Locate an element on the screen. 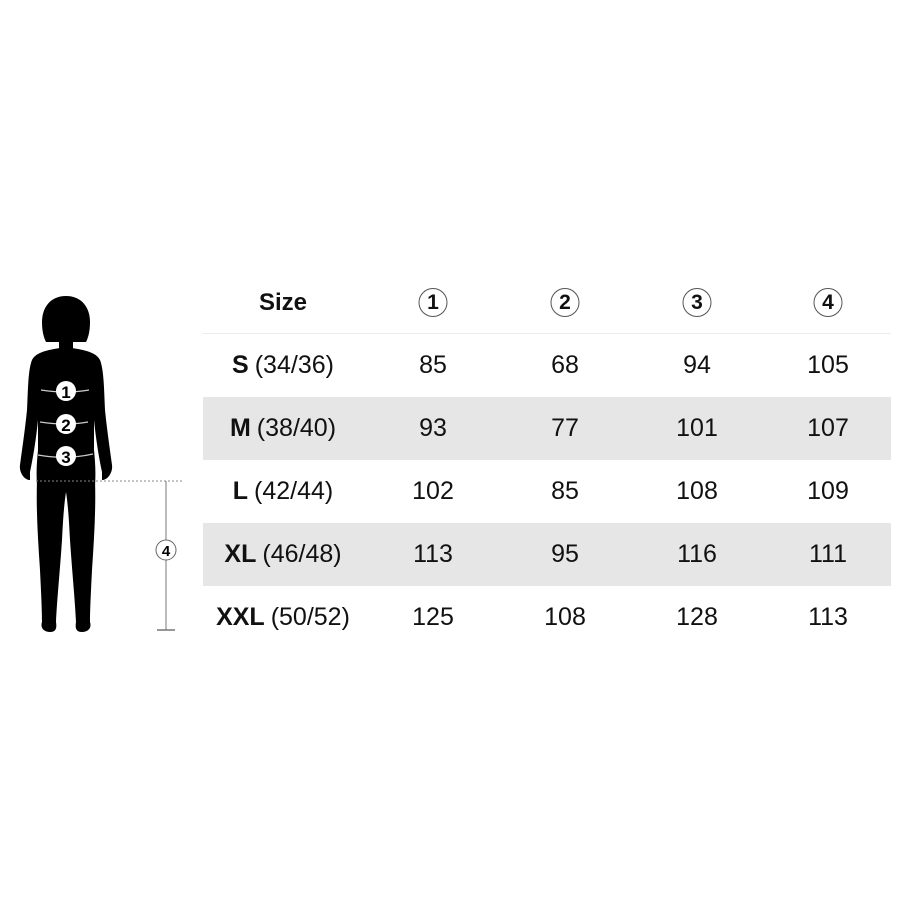 This screenshot has height=920, width=920. size-label: XL (46/48) is located at coordinates (282, 554).